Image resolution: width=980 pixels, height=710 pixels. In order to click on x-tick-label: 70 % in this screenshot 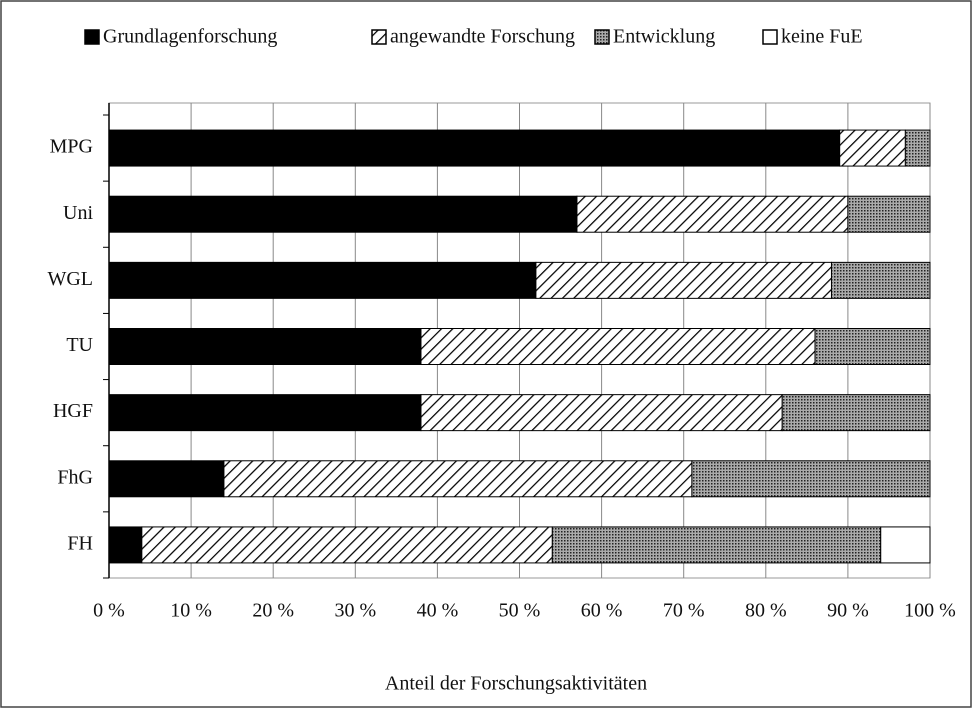, I will do `click(684, 611)`.